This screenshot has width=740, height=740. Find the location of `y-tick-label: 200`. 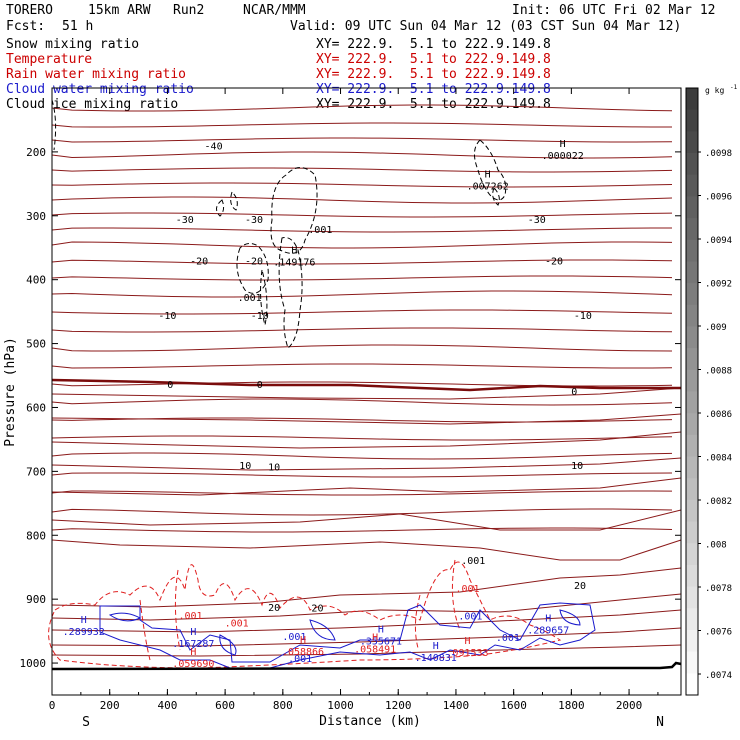

y-tick-label: 200 is located at coordinates (36, 152).